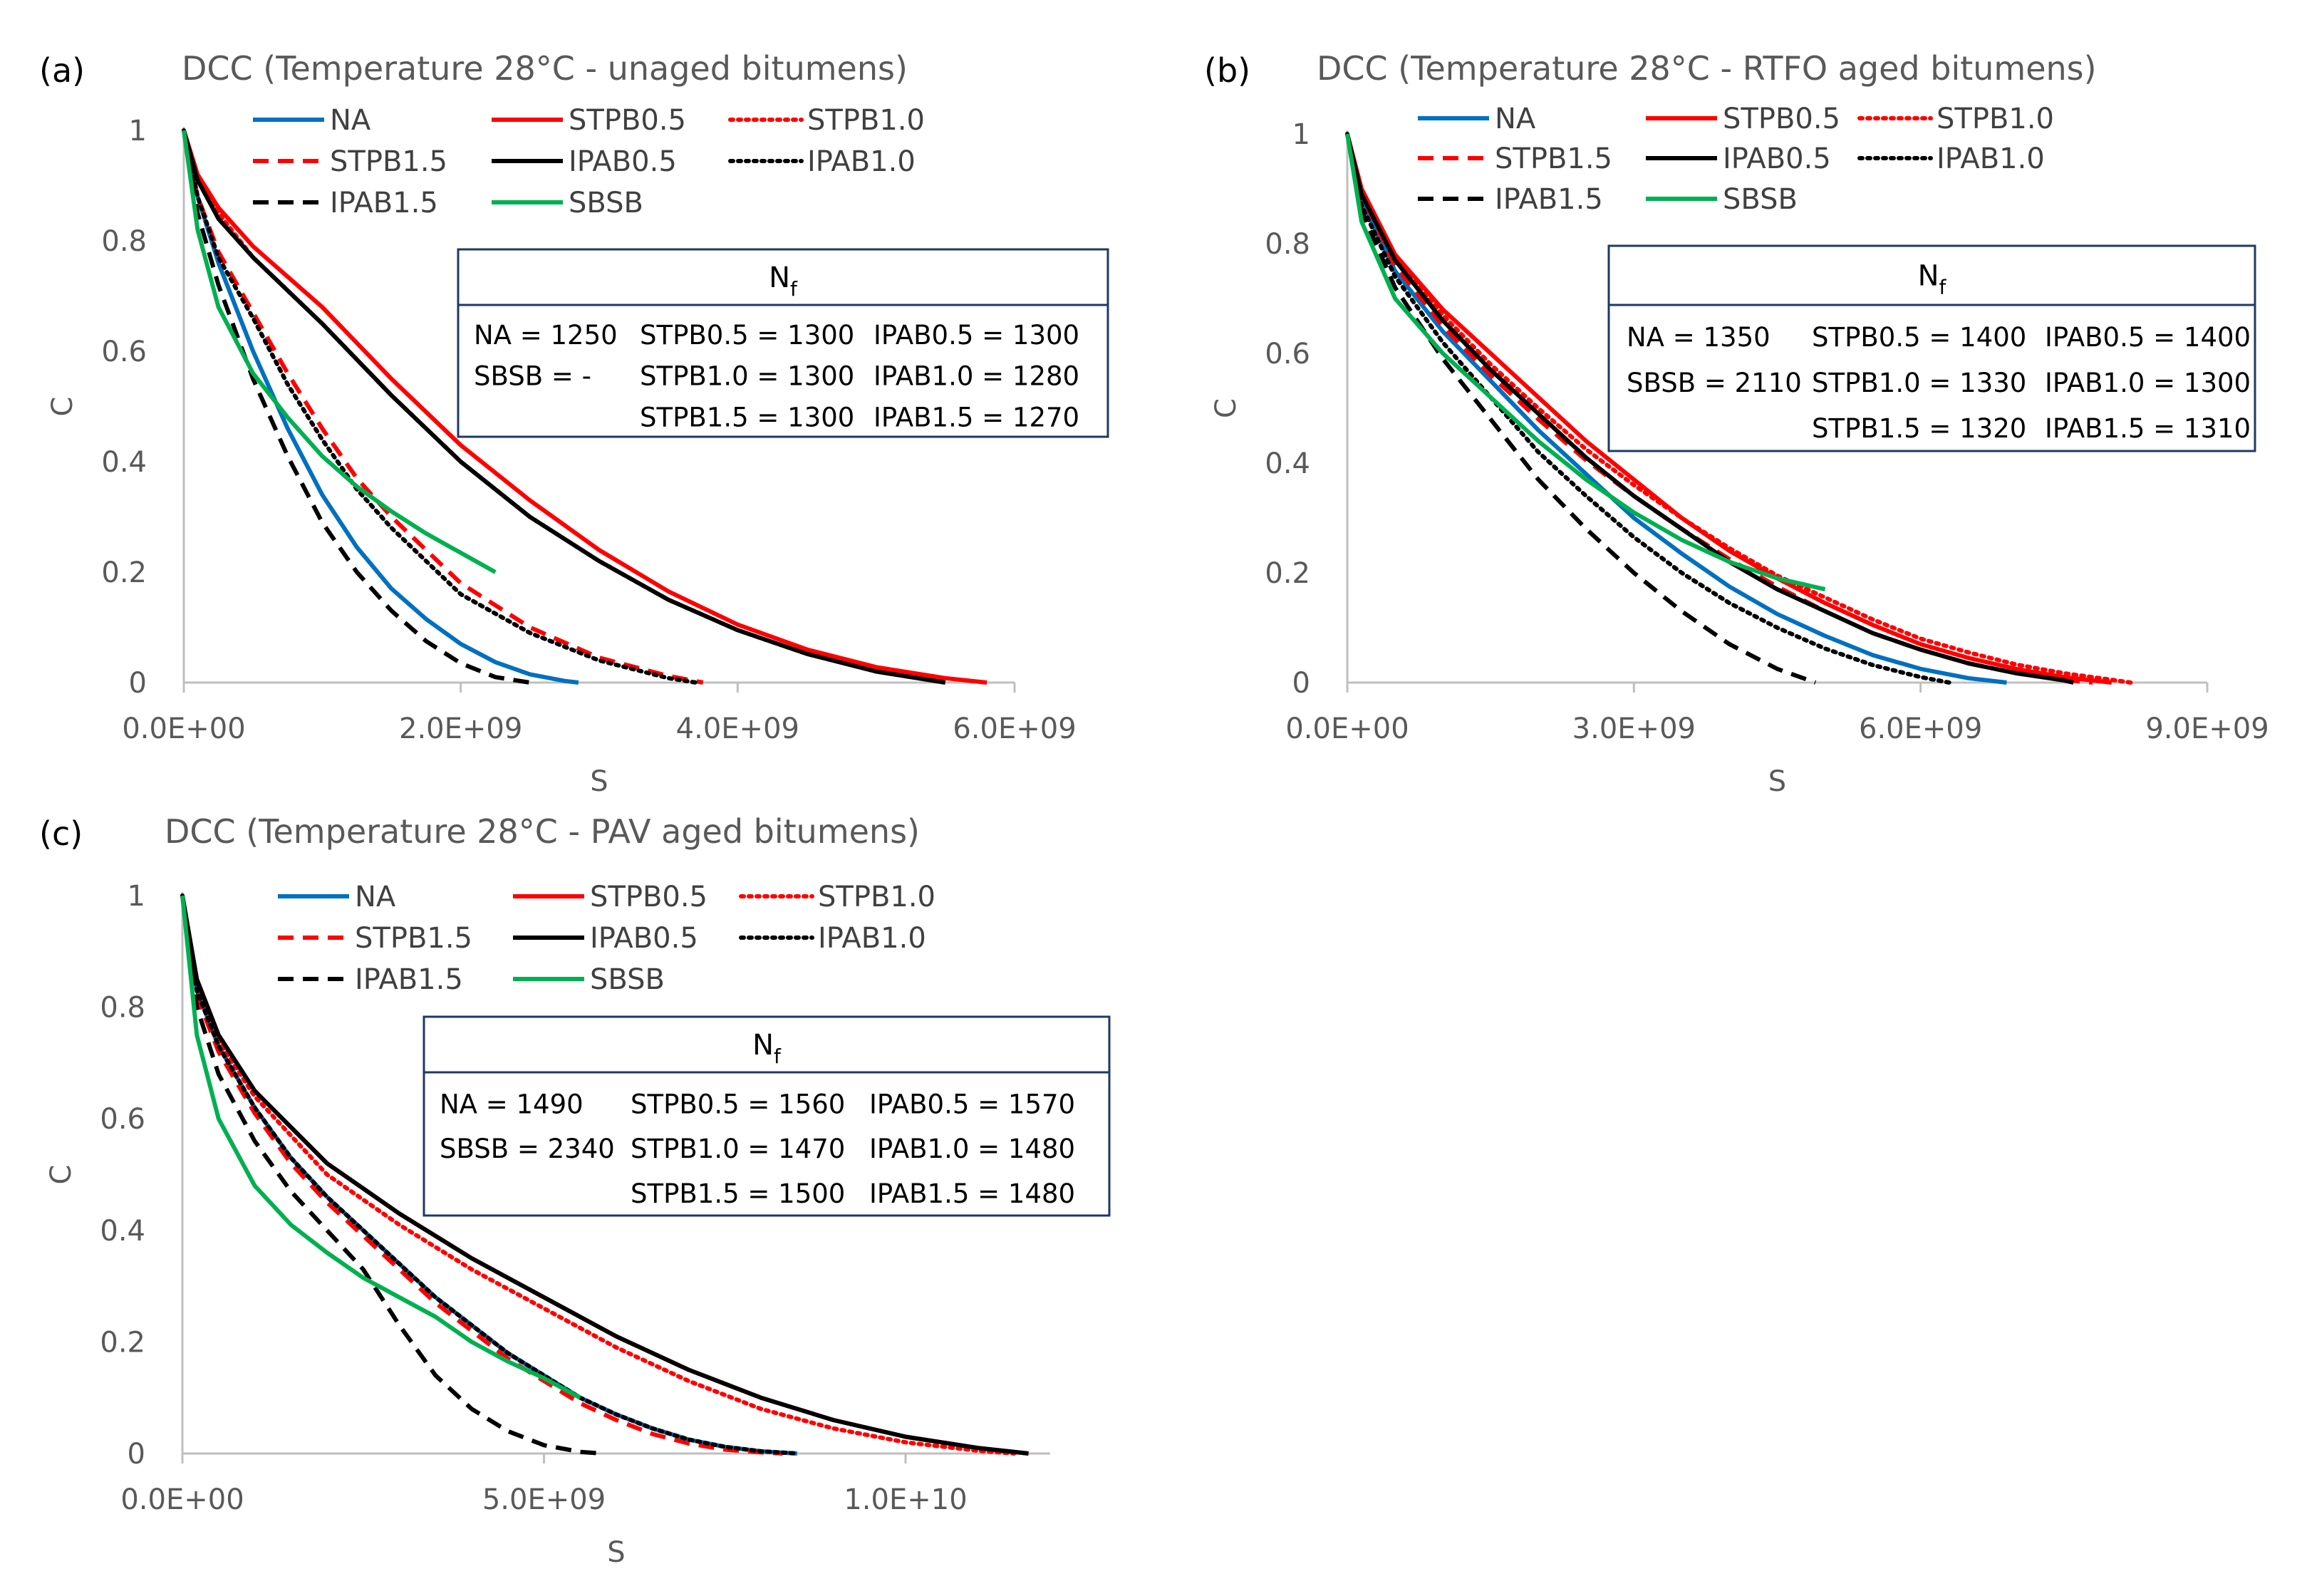 The width and height of the screenshot is (2302, 1596). What do you see at coordinates (747, 418) in the screenshot?
I see `nf-table-cell: STPB1.5 = 1300` at bounding box center [747, 418].